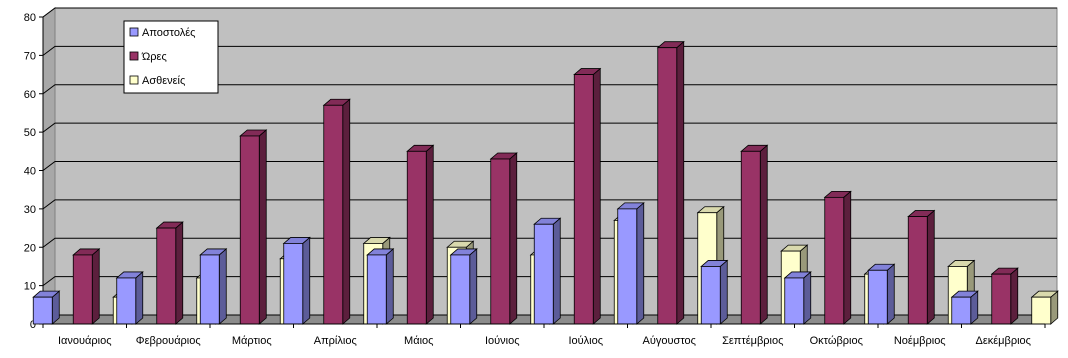 The height and width of the screenshot is (358, 1068). Describe the element at coordinates (1003, 341) in the screenshot. I see `x-tick-label: Δεκέμβριος` at that location.